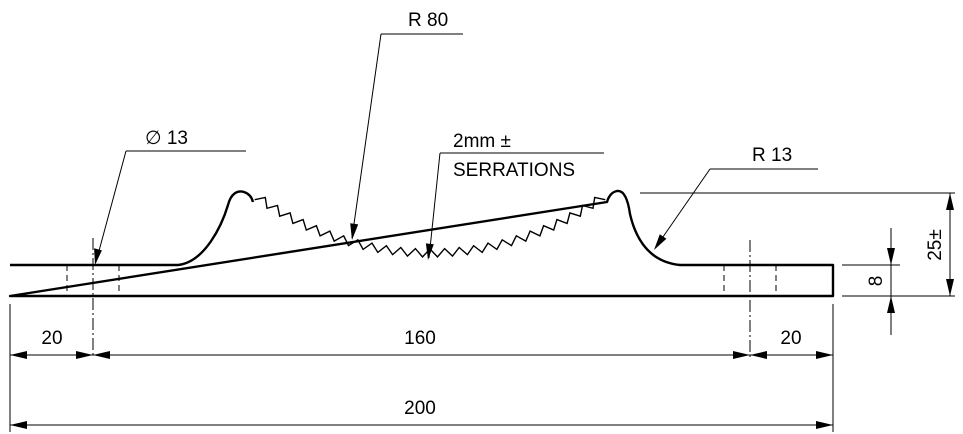 The height and width of the screenshot is (434, 963). I want to click on dimension-plate-thickness: 8, so click(880, 281).